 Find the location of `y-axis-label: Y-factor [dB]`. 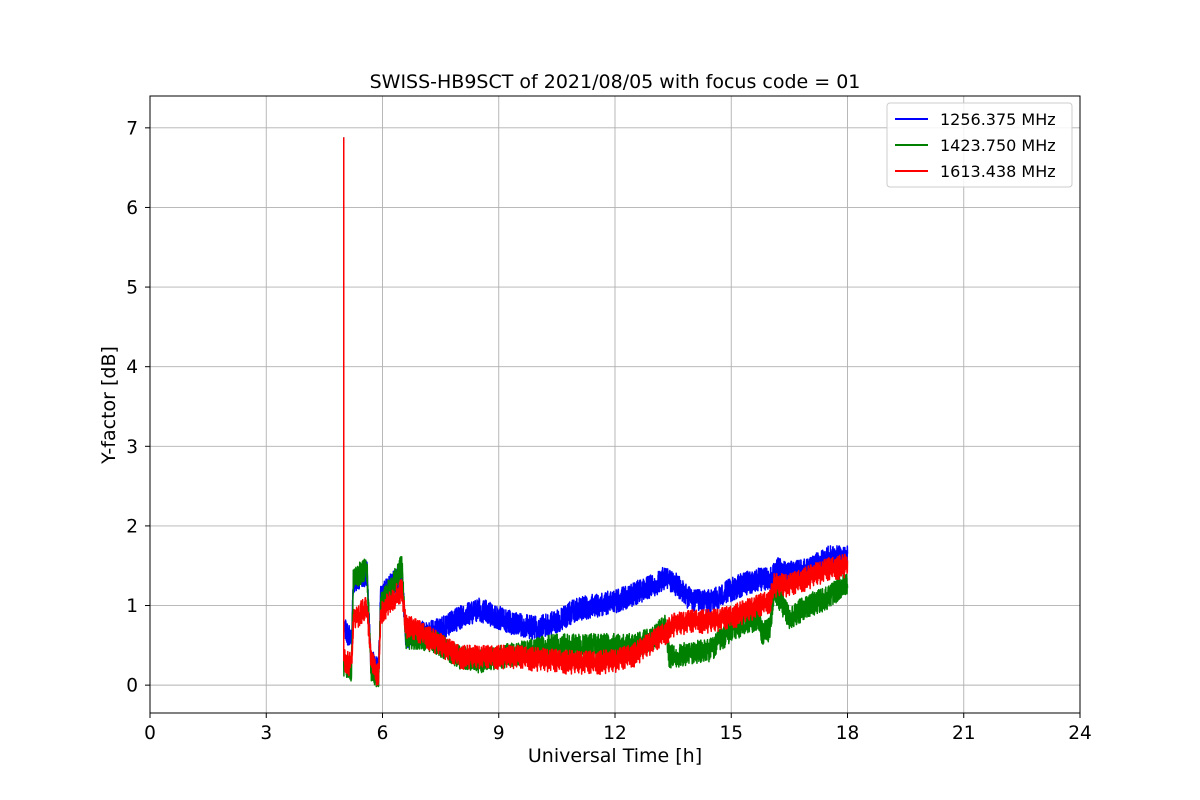

y-axis-label: Y-factor [dB] is located at coordinates (109, 405).